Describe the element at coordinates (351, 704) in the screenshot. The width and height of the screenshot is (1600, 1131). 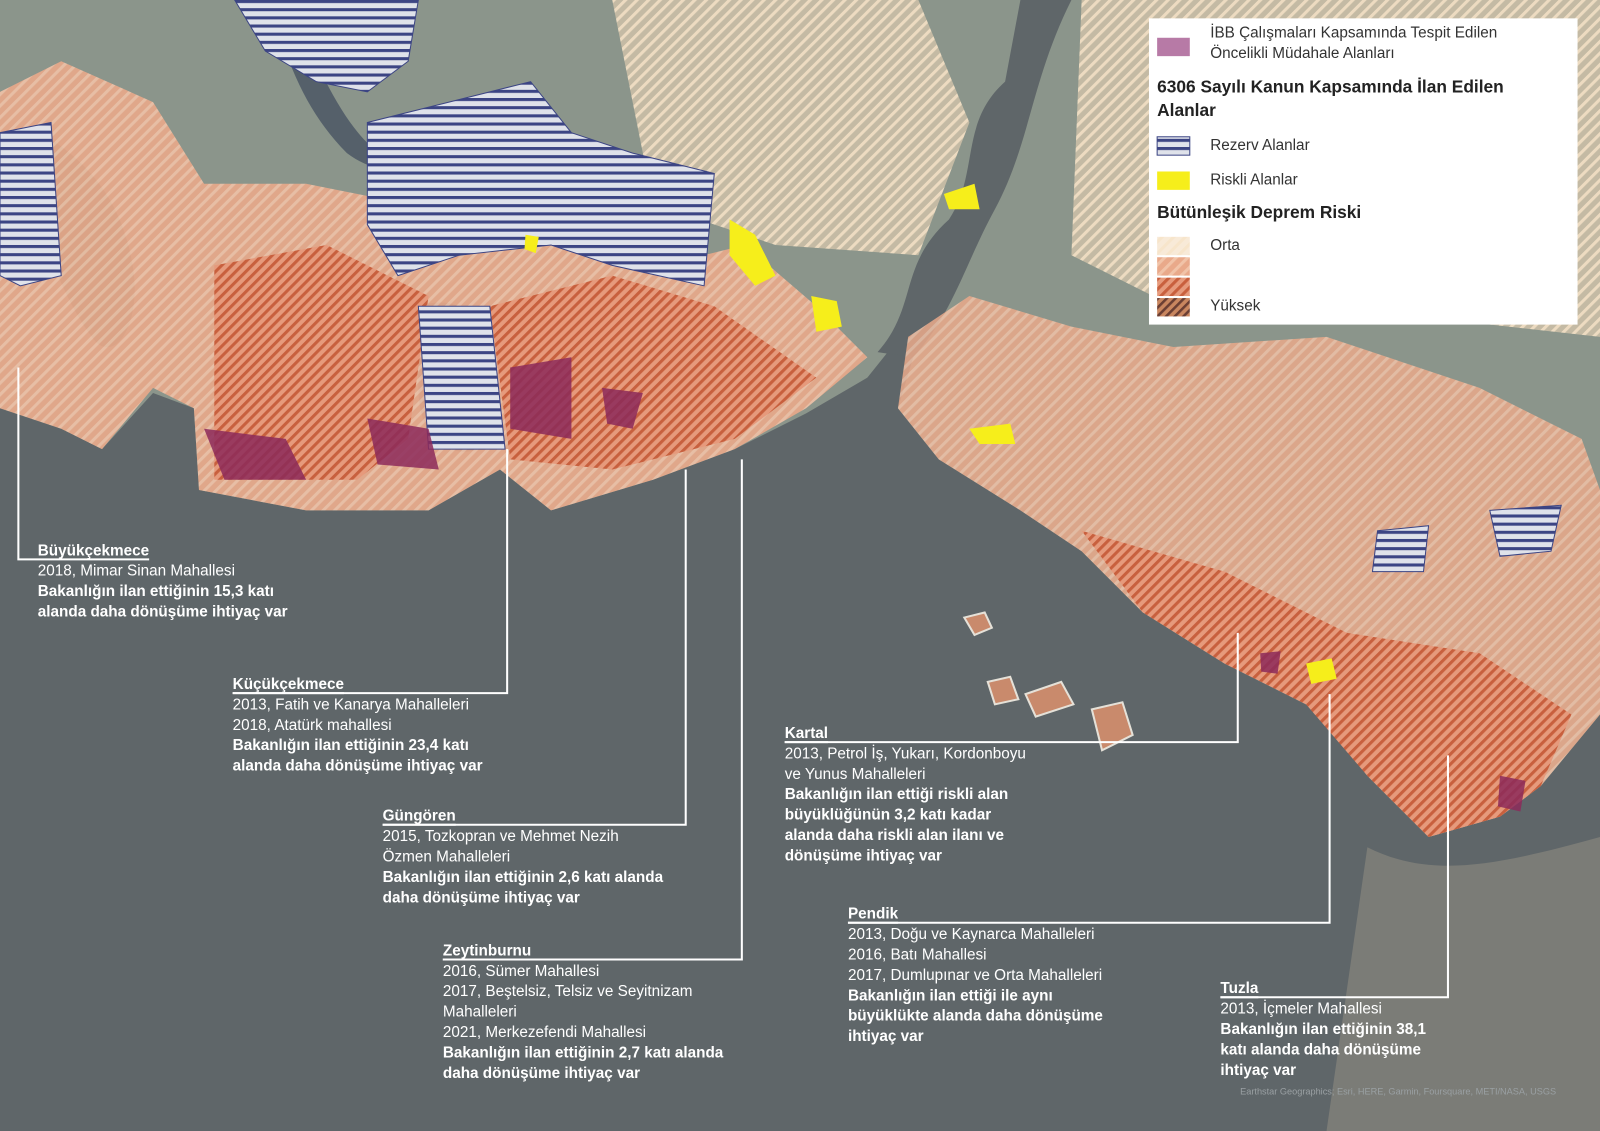
I see `annotation-line: 2013, Fatih ve Kanarya Mahalleleri` at that location.